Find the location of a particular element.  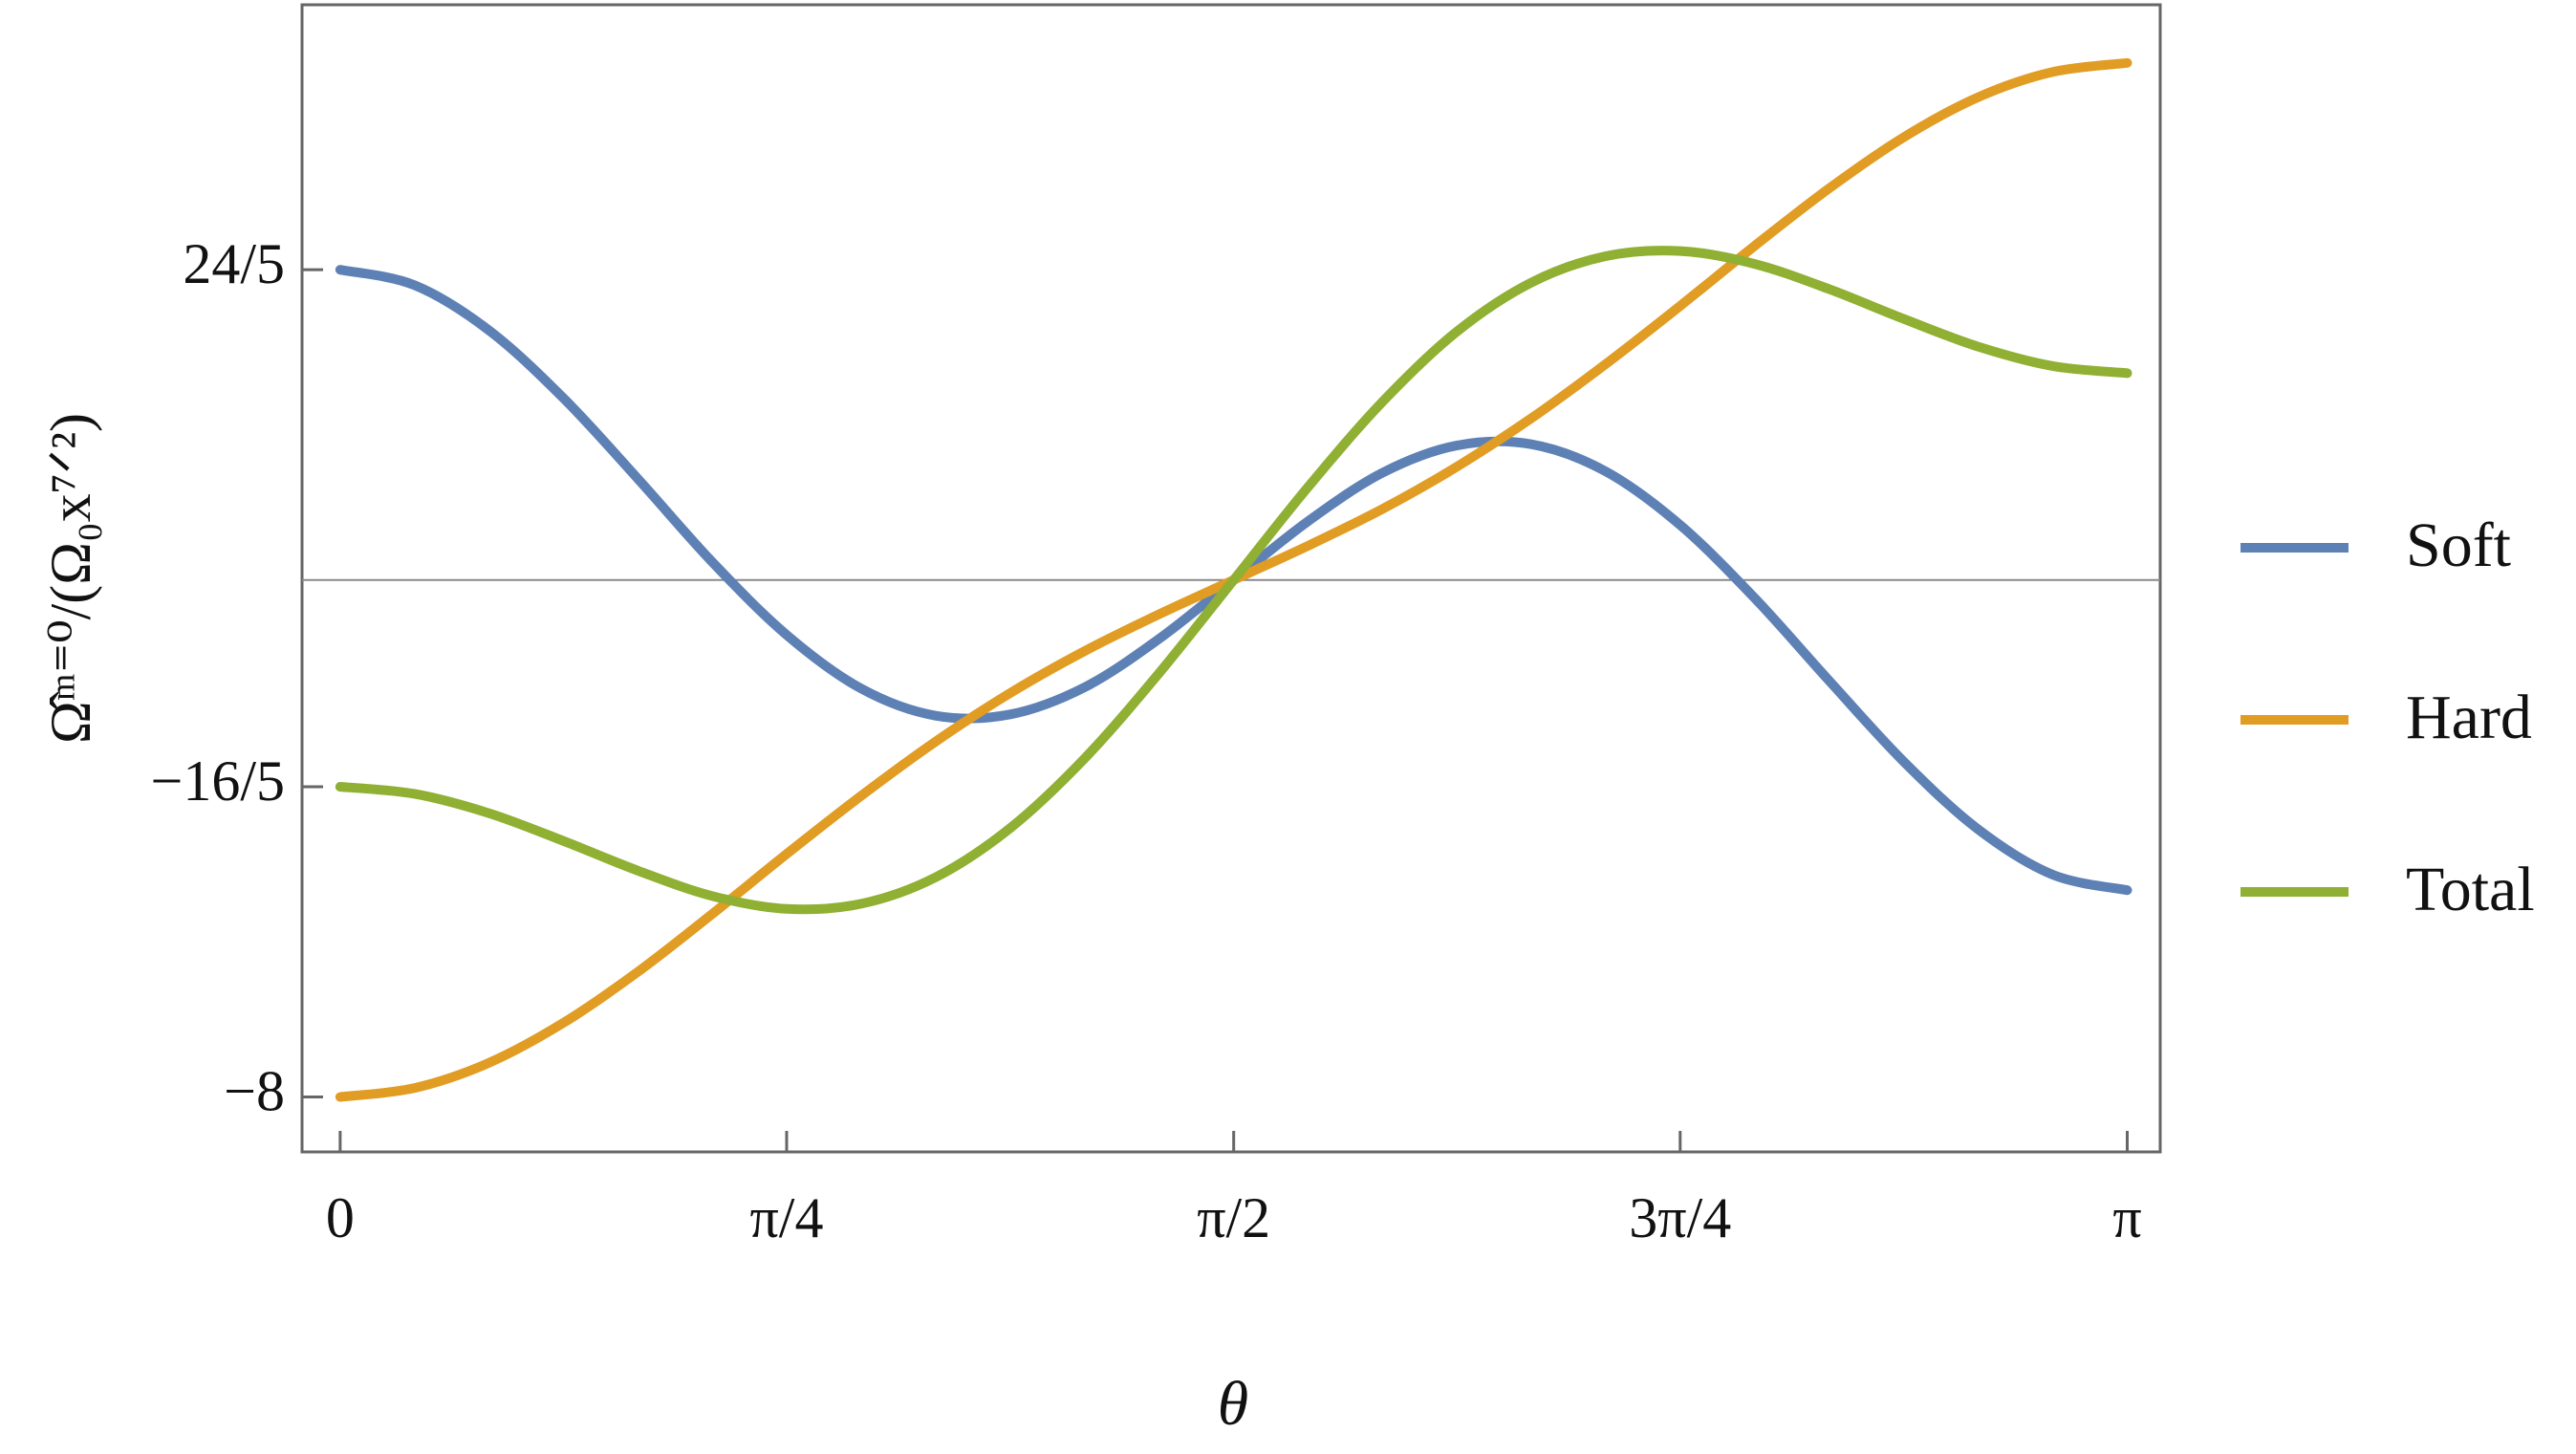

y-tick-label: −16/5 is located at coordinates (217, 781).